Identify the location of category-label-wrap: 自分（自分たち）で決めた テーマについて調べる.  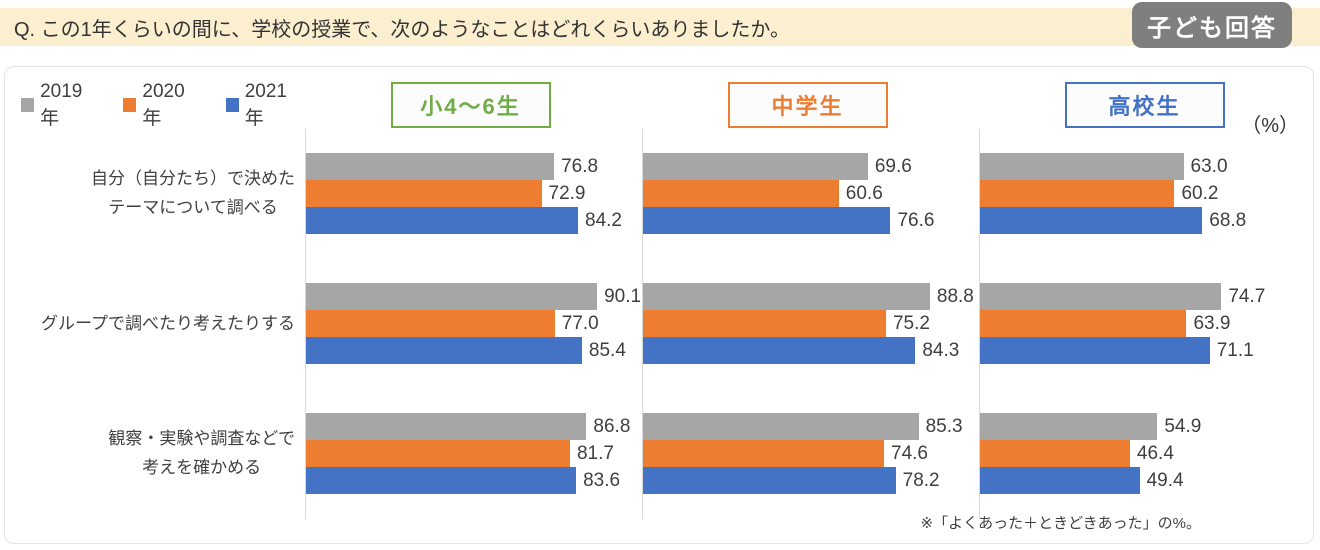
(155, 194).